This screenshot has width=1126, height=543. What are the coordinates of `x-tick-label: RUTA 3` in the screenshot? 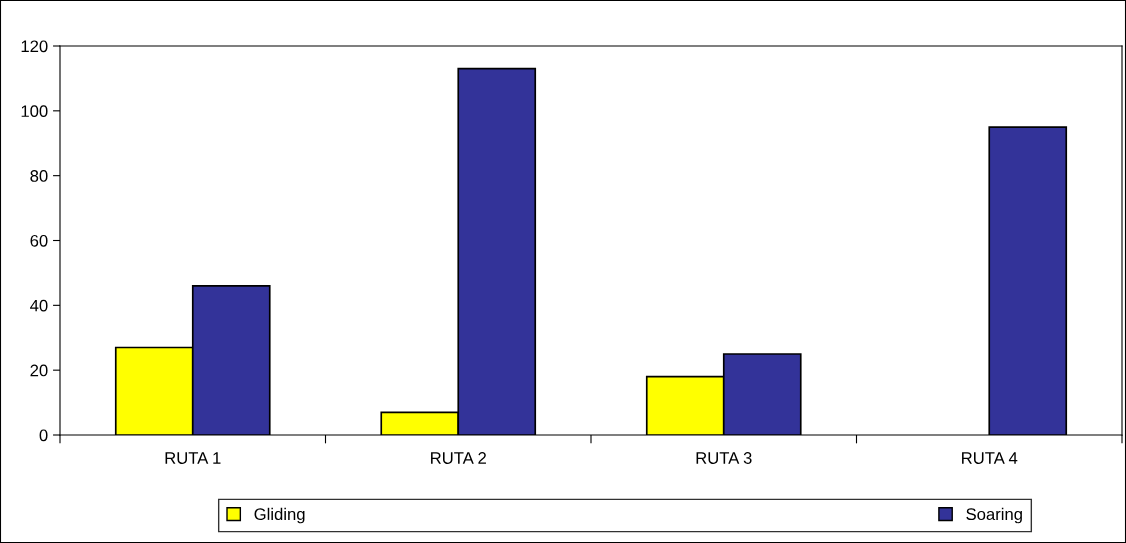 It's located at (724, 458).